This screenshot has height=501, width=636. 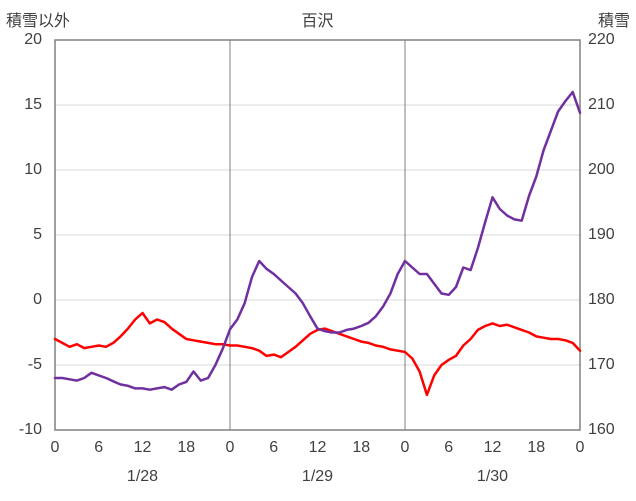 I want to click on right-axis-tick-label: 160, so click(x=601, y=429).